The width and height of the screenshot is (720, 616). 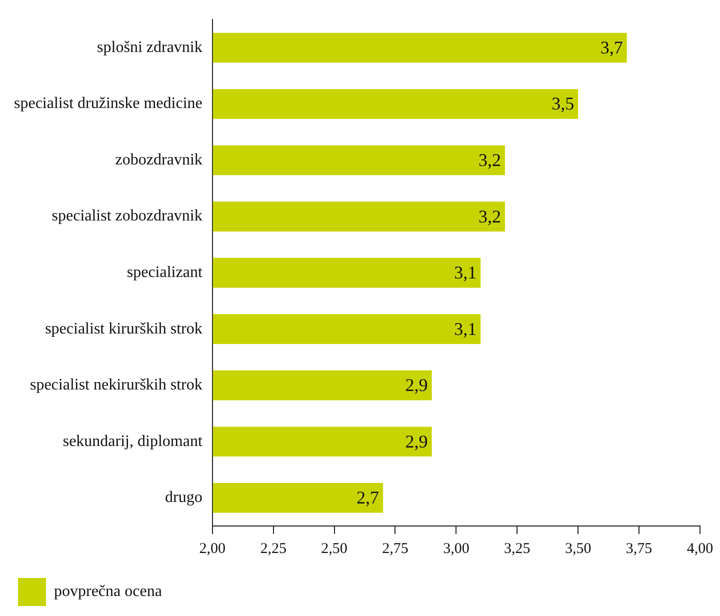 I want to click on y-tick-label: specializant, so click(x=164, y=273).